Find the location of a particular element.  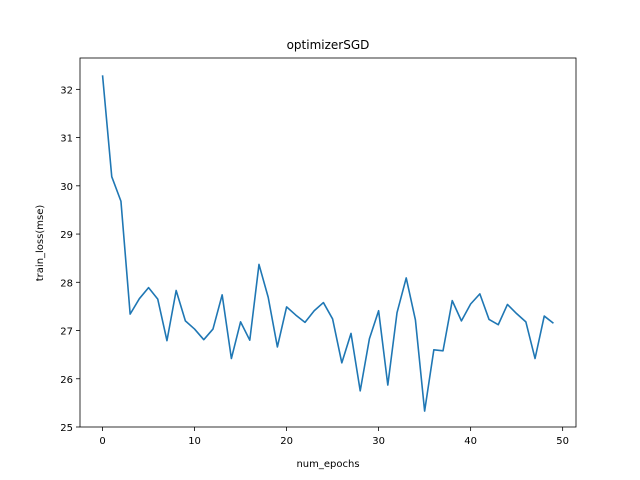

y-tick-label: 29 is located at coordinates (66, 235).